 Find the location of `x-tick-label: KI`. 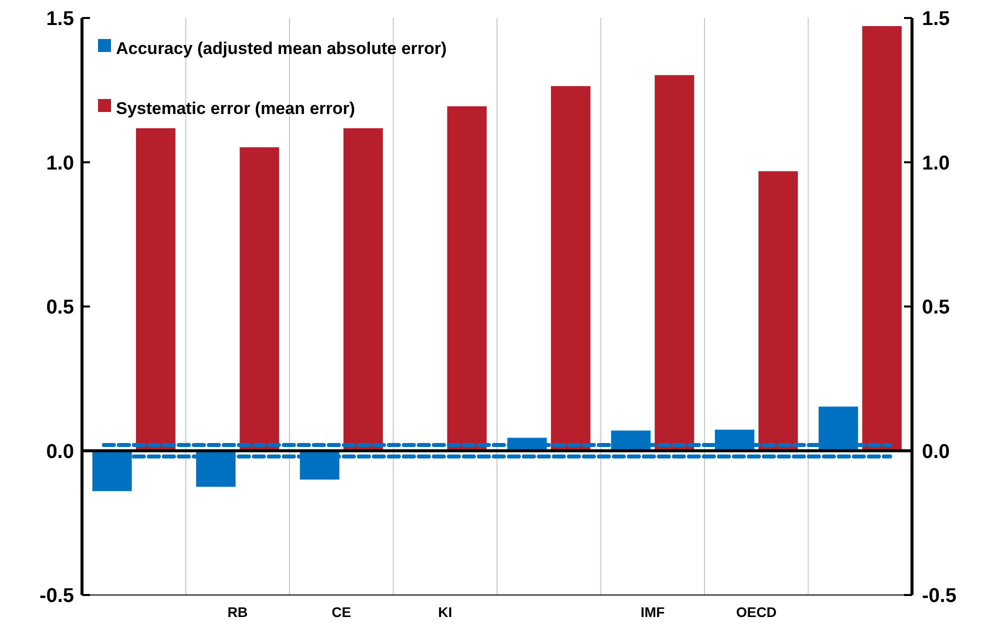

x-tick-label: KI is located at coordinates (445, 612).